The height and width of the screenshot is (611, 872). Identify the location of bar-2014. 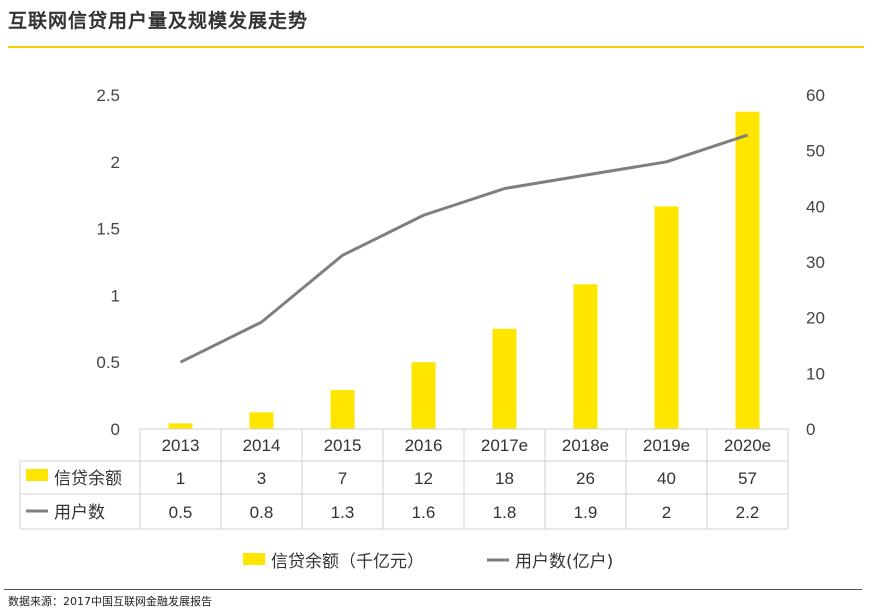
(261, 420).